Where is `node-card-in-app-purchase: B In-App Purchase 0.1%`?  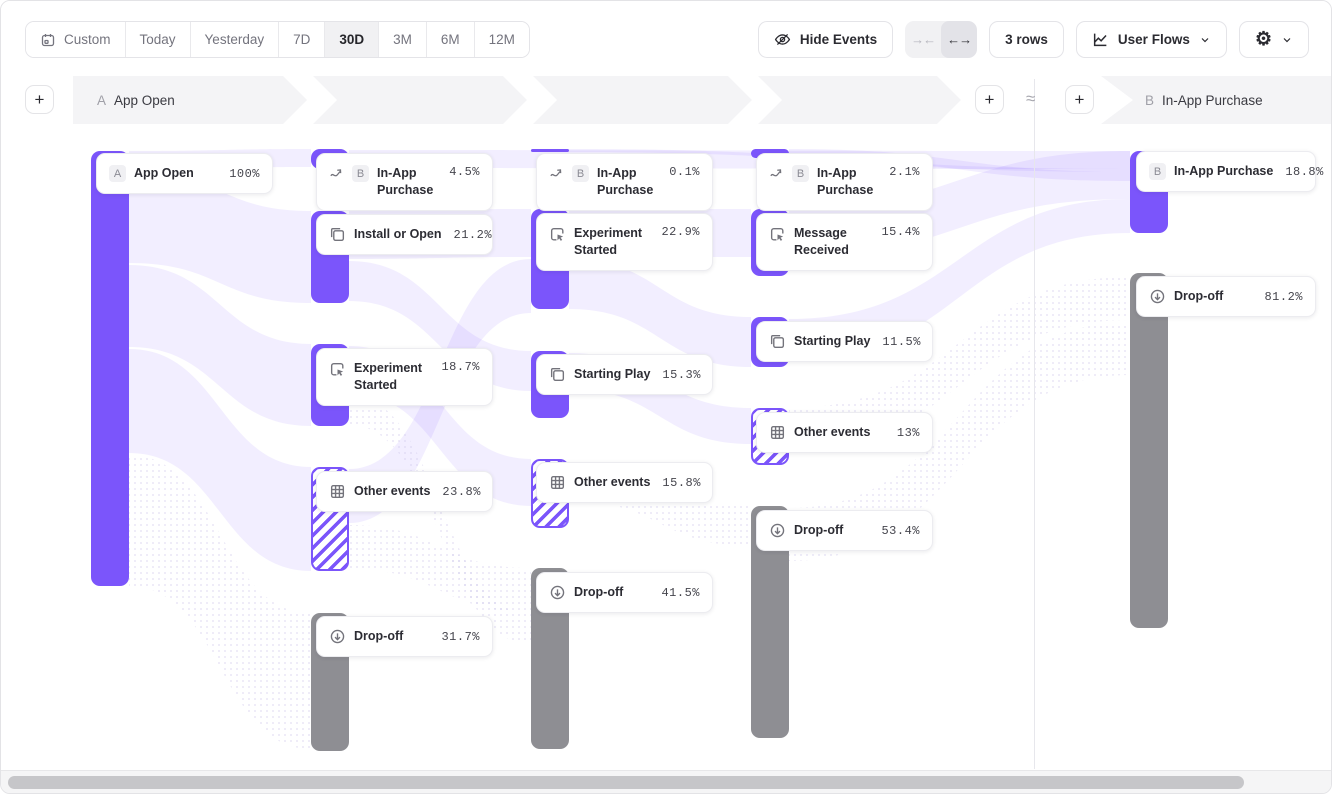
node-card-in-app-purchase: B In-App Purchase 0.1% is located at coordinates (624, 182).